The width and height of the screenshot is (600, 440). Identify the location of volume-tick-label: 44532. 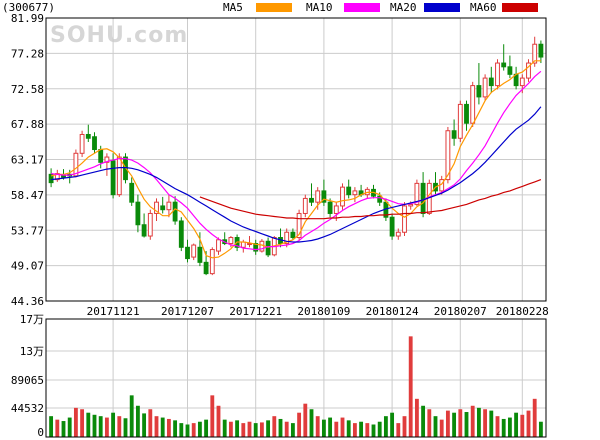
(27, 408).